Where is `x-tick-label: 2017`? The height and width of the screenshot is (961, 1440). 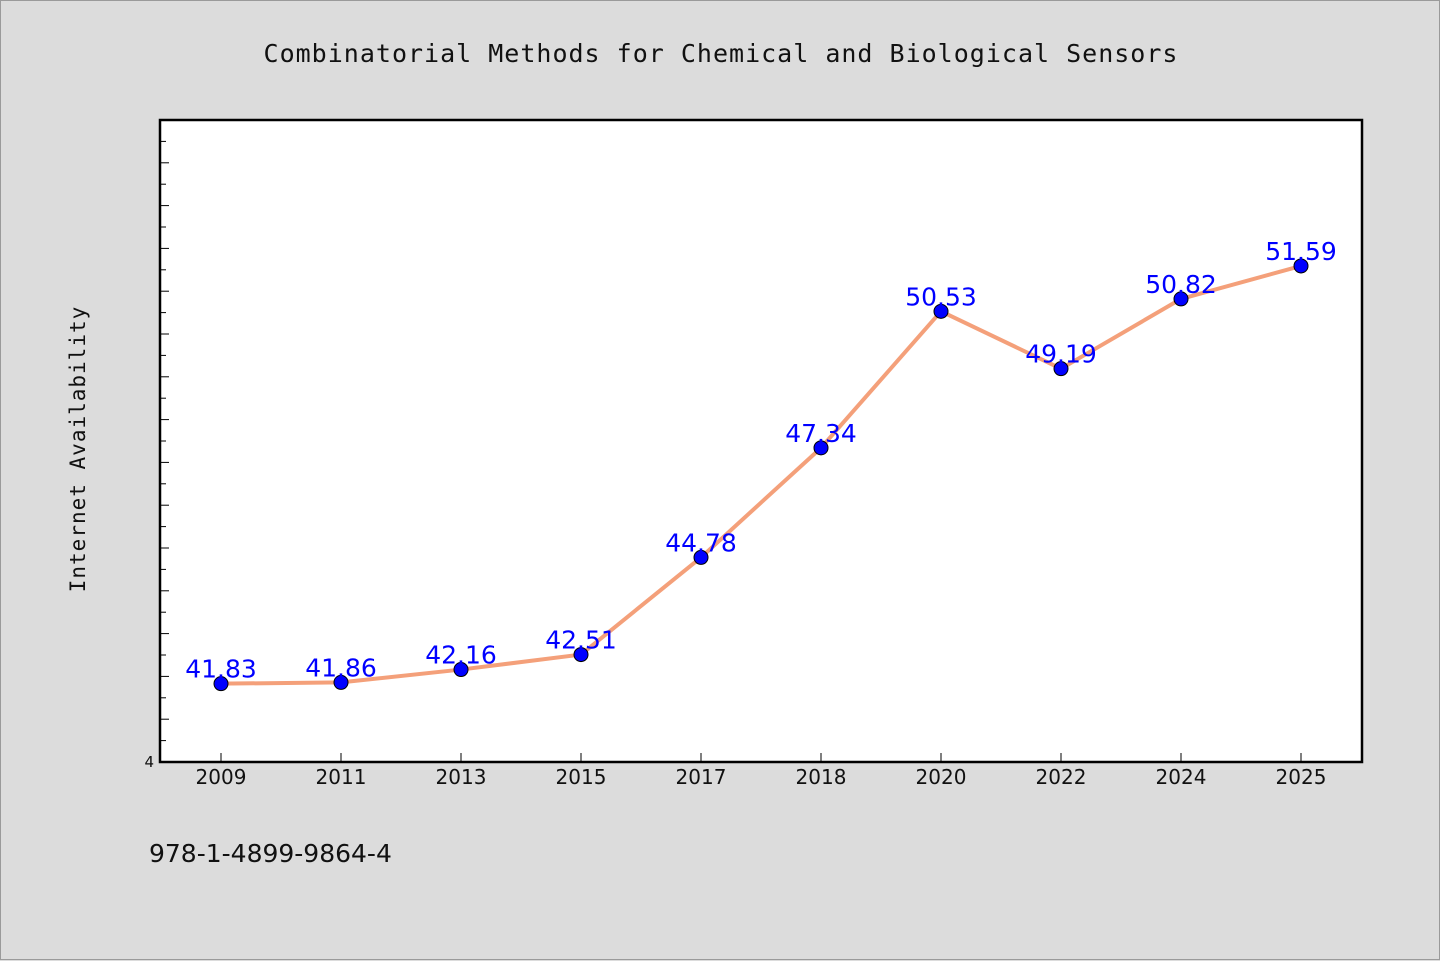
x-tick-label: 2017 is located at coordinates (701, 777).